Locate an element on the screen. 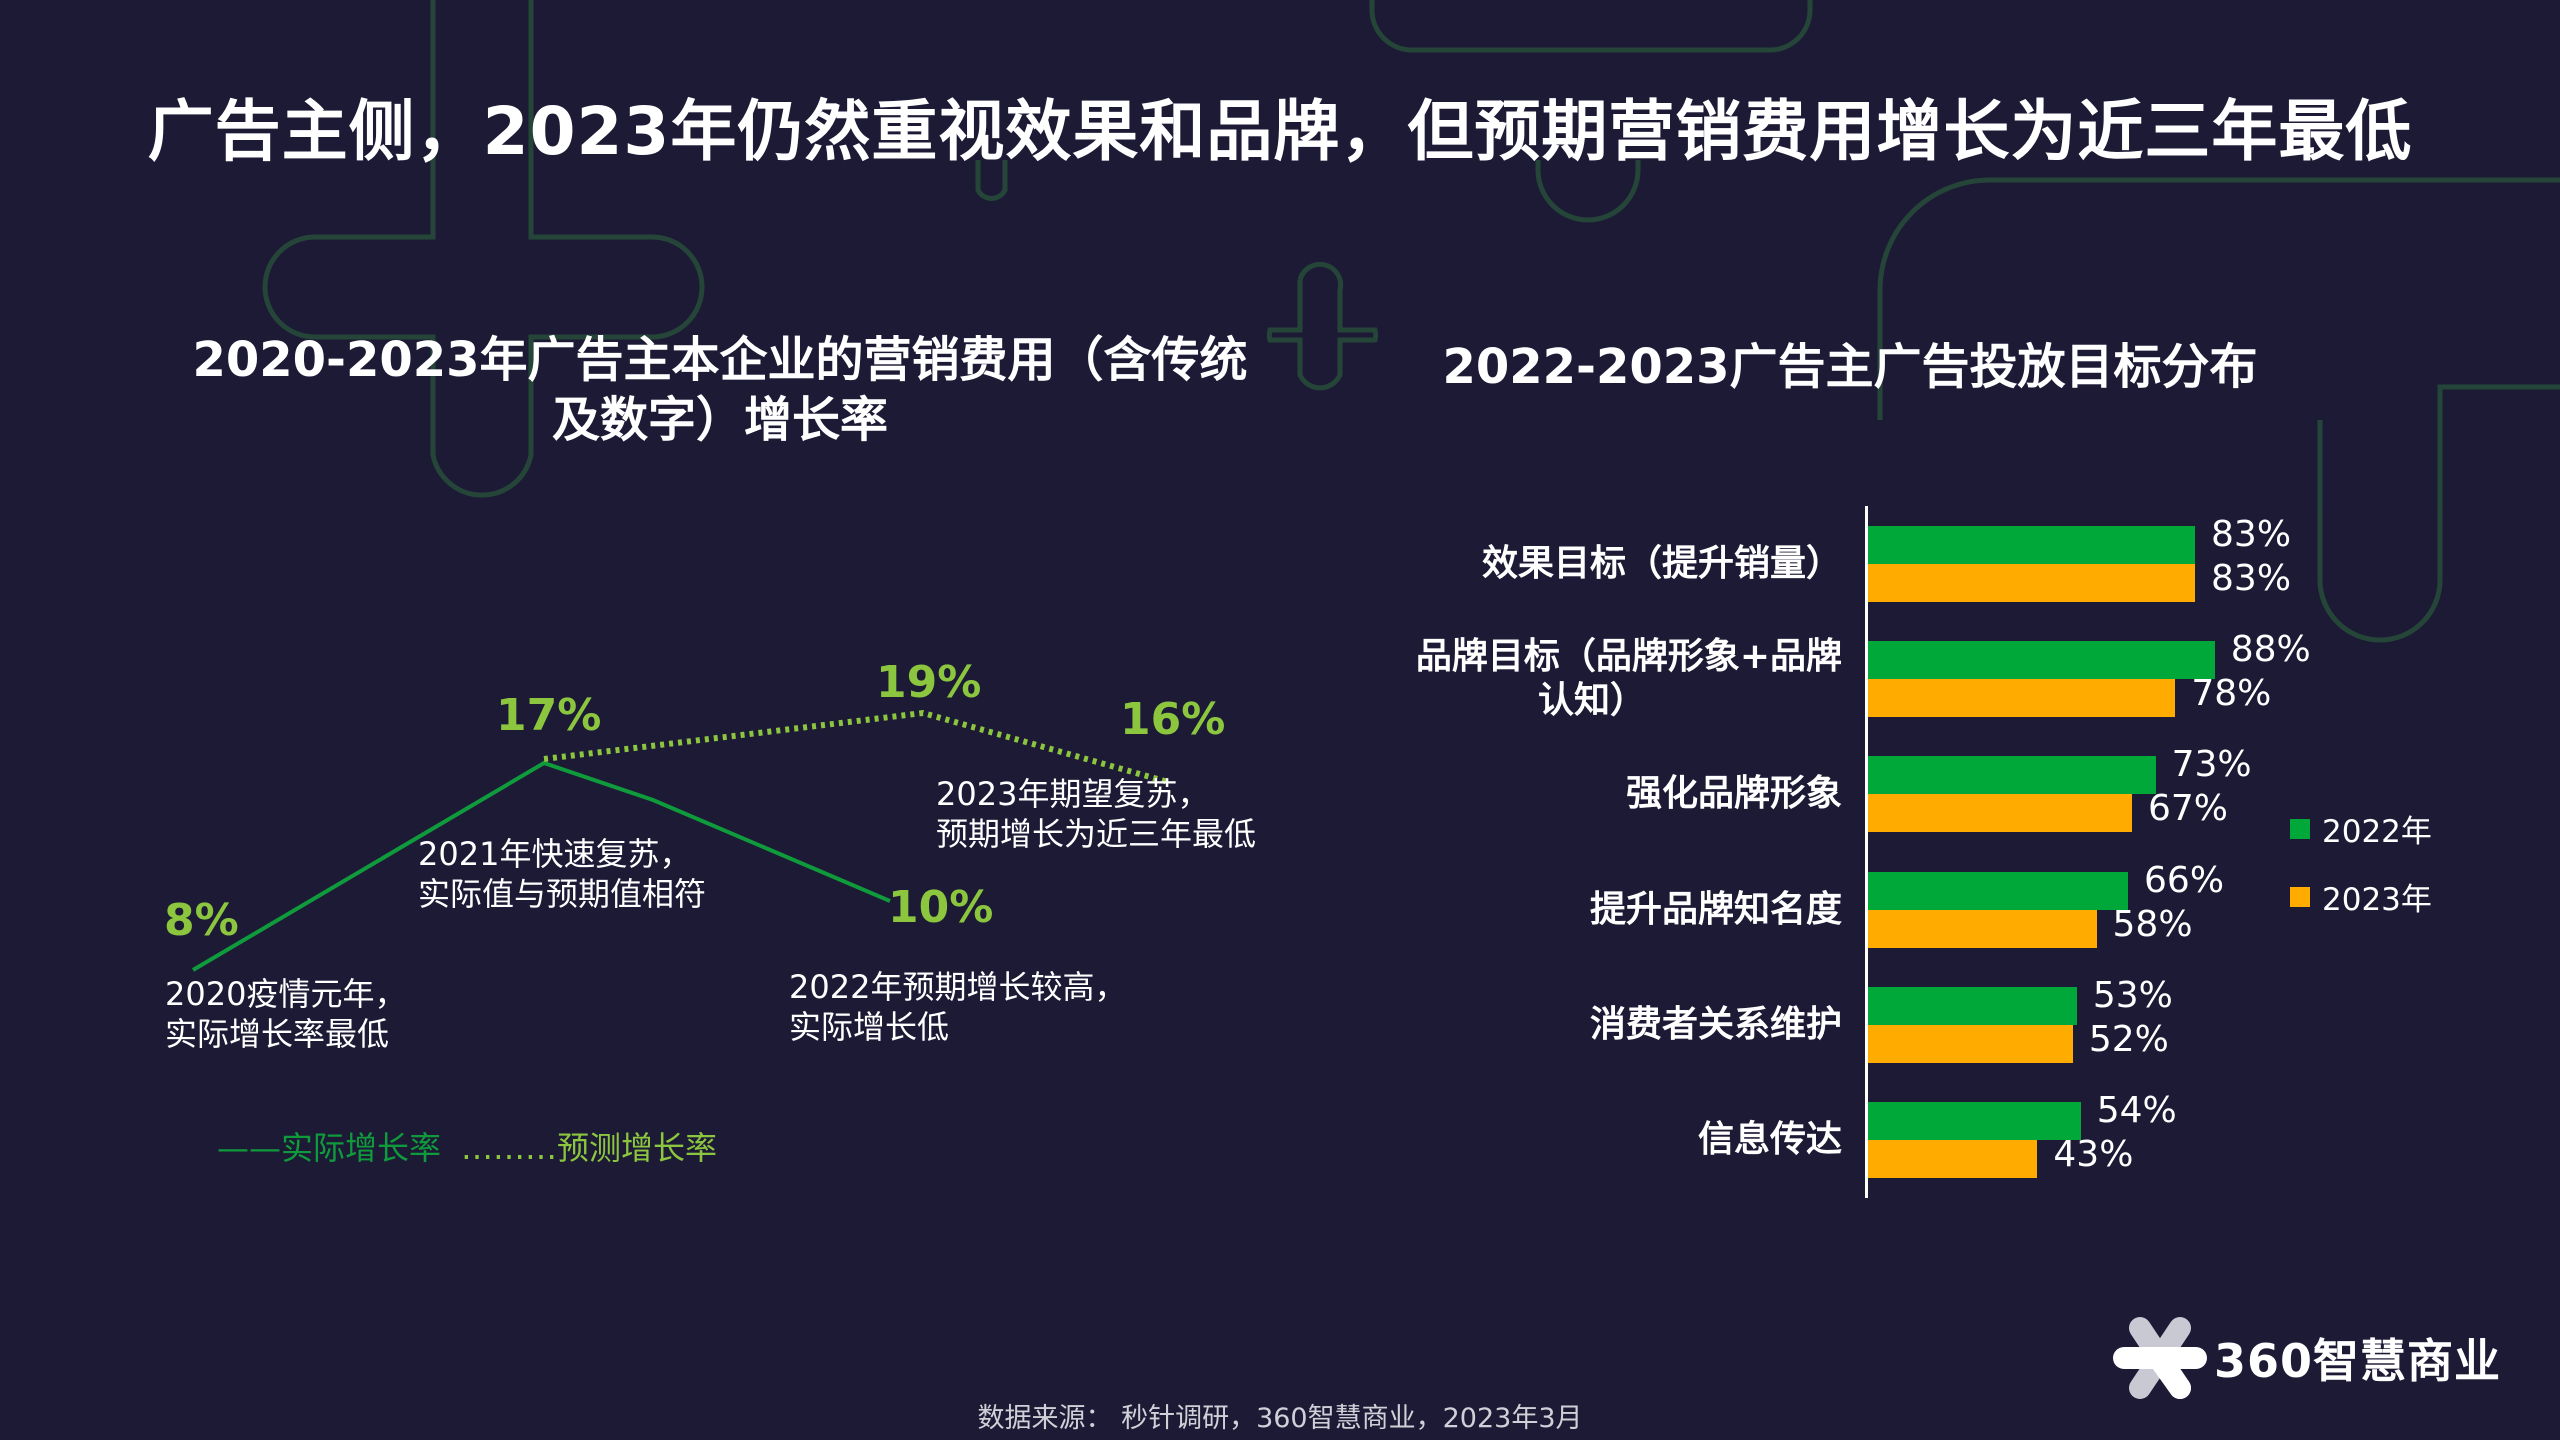 The image size is (2560, 1440). bar-value-label: 43% is located at coordinates (2093, 1154).